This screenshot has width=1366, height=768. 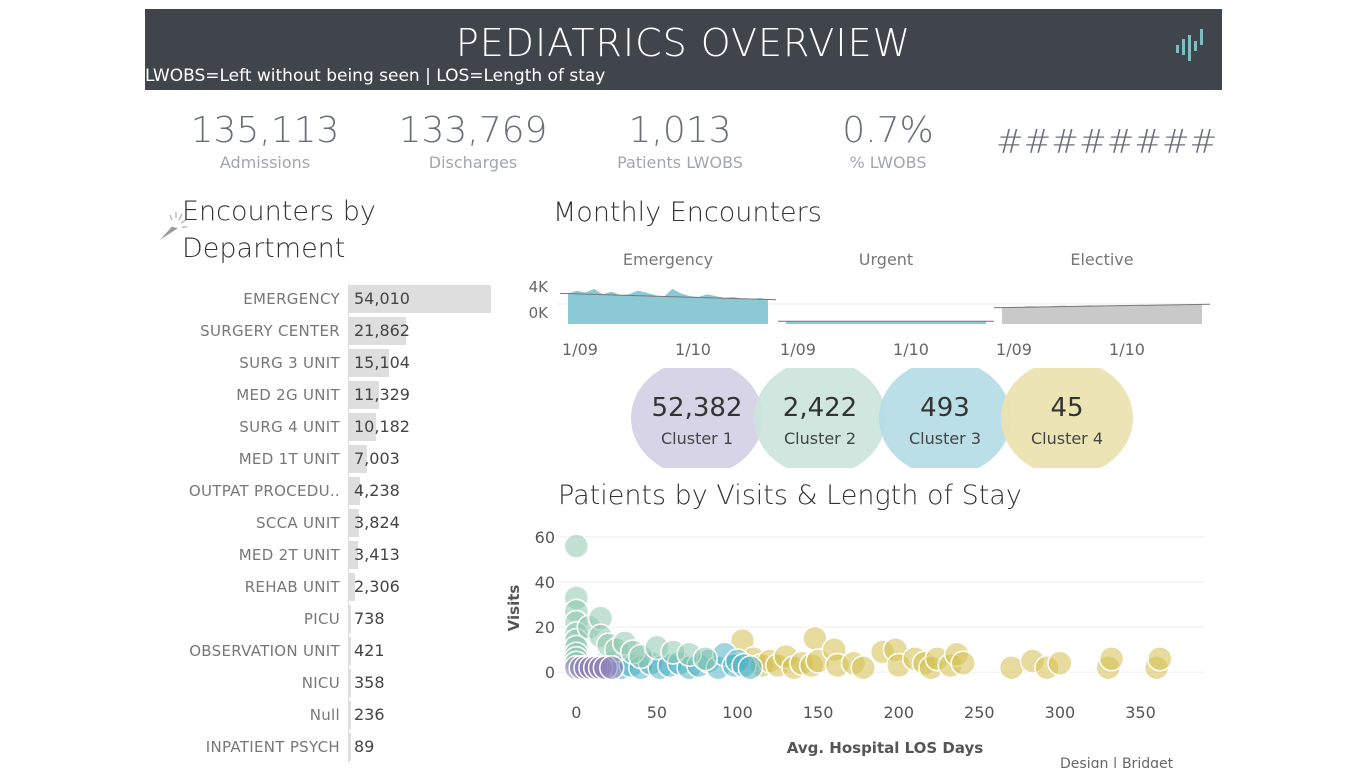 What do you see at coordinates (888, 141) in the screenshot?
I see `kpi-percent-lwobs: 0.7% % LWOBS` at bounding box center [888, 141].